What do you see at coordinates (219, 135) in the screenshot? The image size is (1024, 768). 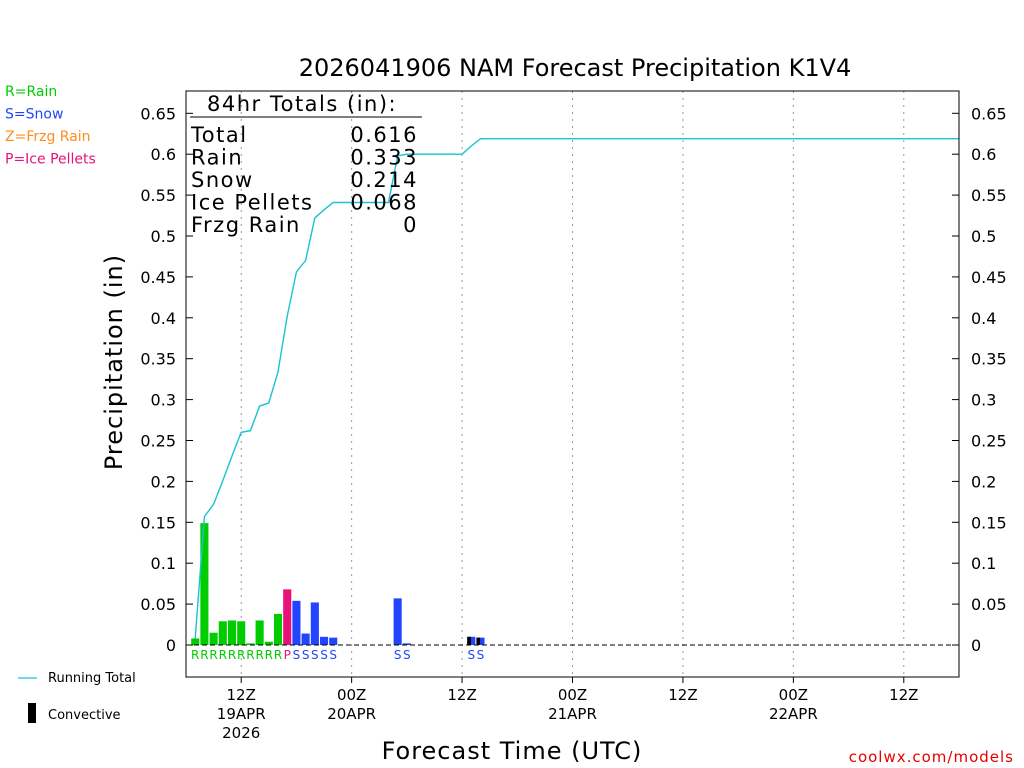 I see `totals-row-label: Total` at bounding box center [219, 135].